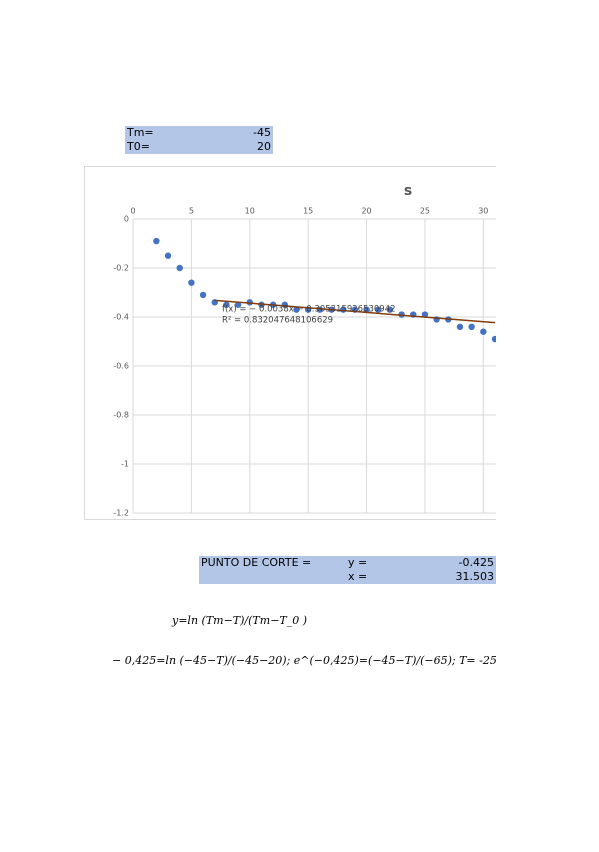 Image resolution: width=599 pixels, height=852 pixels. Describe the element at coordinates (140, 132) in the screenshot. I see `cell: Tm=` at that location.